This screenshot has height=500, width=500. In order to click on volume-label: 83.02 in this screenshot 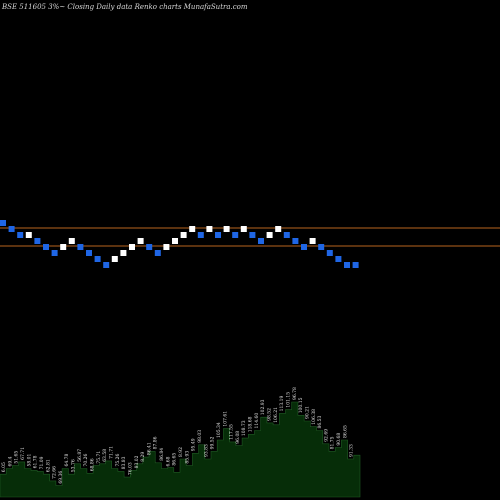, I will do `click(137, 461)`.